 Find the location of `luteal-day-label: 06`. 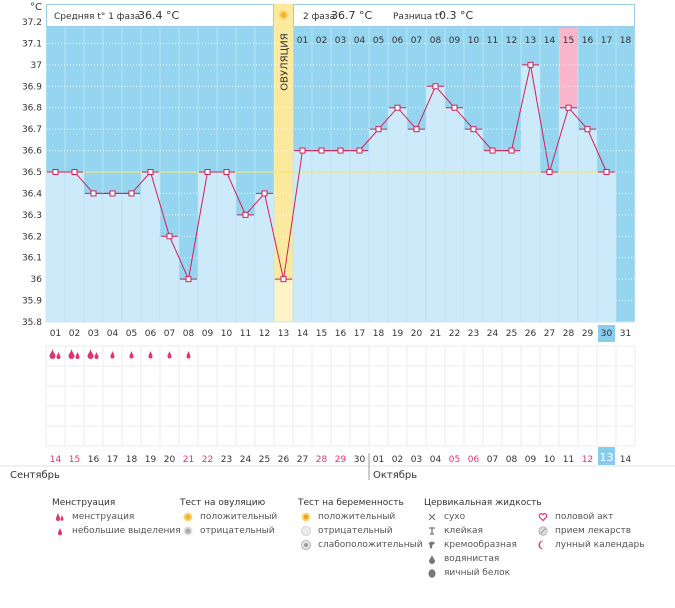

luteal-day-label: 06 is located at coordinates (398, 41).